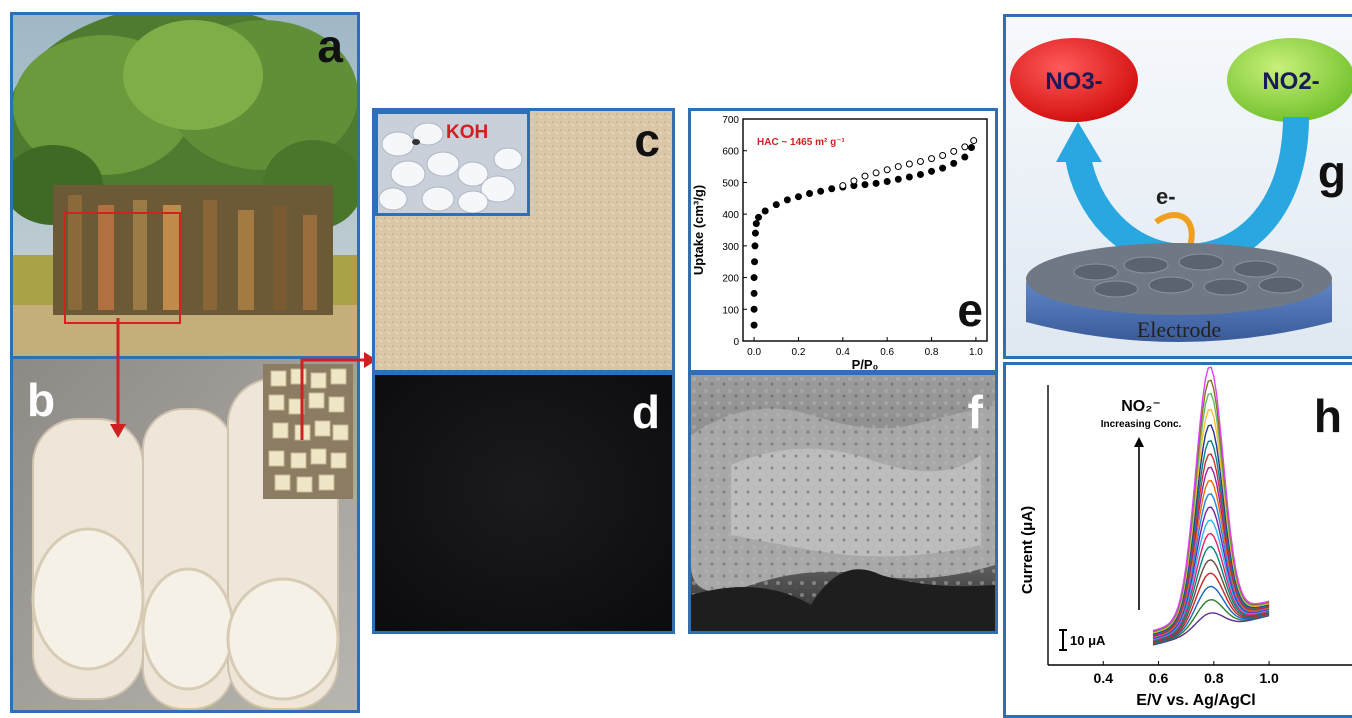  What do you see at coordinates (1331, 172) in the screenshot?
I see `panel-label-g: g` at bounding box center [1331, 172].